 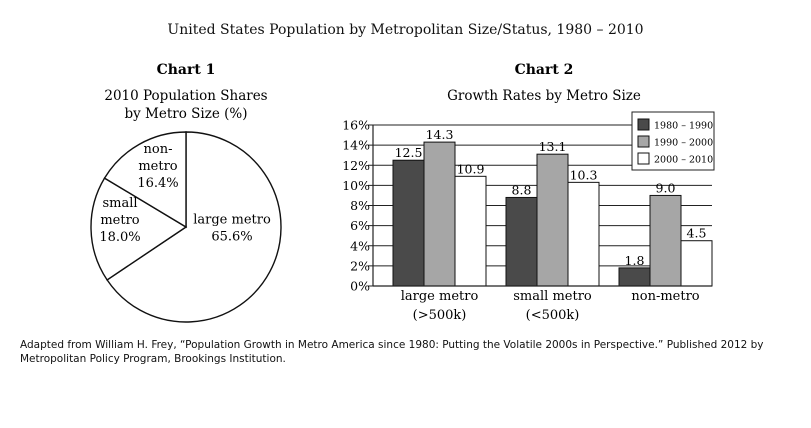 What do you see at coordinates (157, 166) in the screenshot?
I see `pie-label-non-metro-line-2: metro` at bounding box center [157, 166].